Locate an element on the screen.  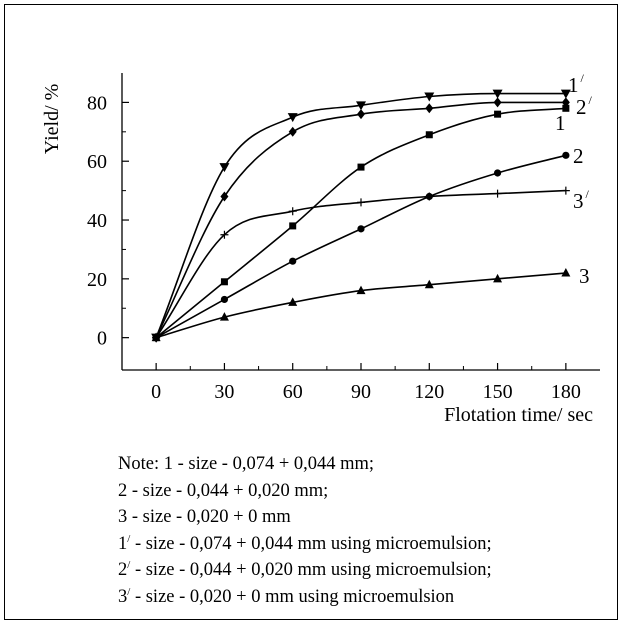
x-tick-label: 60 is located at coordinates (293, 392).